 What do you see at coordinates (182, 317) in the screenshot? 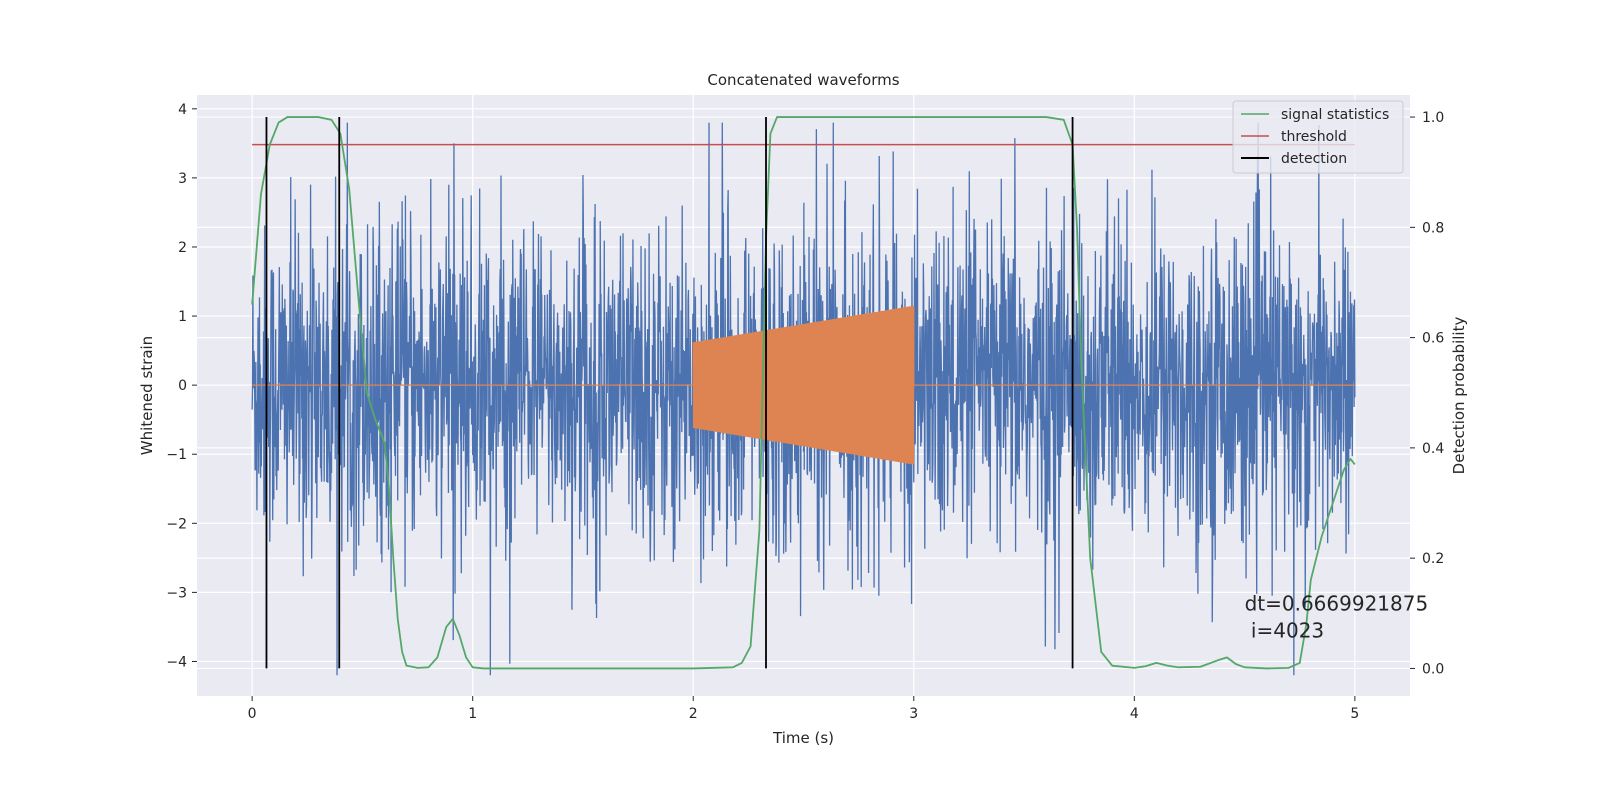
I see `y-tick-label-5: 1` at bounding box center [182, 317].